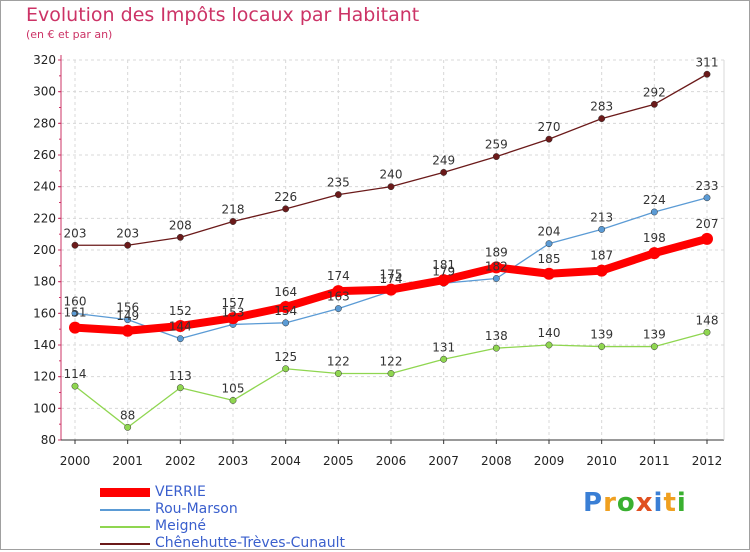 The image size is (750, 552). What do you see at coordinates (75, 461) in the screenshot?
I see `x-tick-label: 2000` at bounding box center [75, 461].